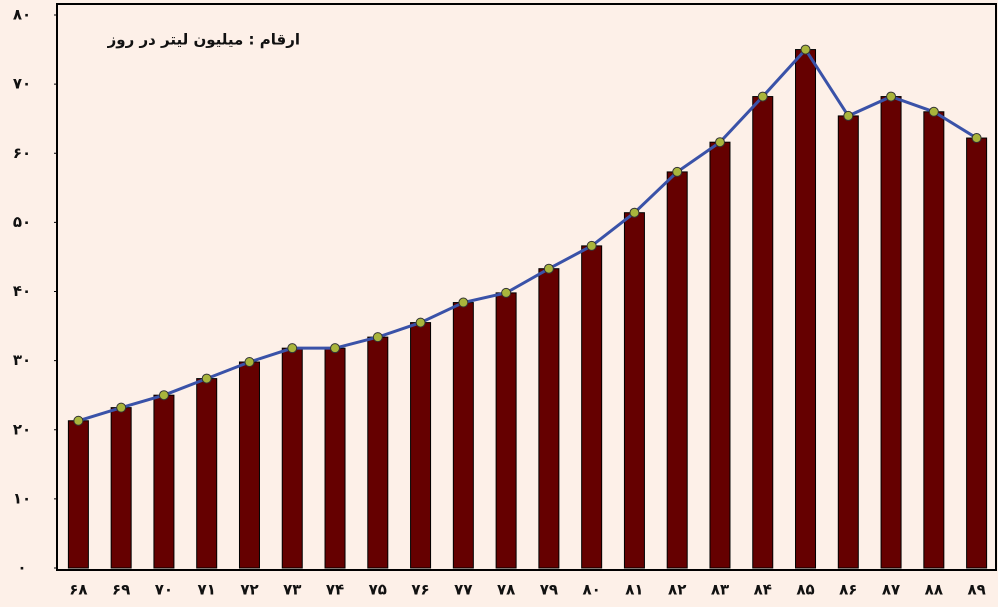 This screenshot has width=998, height=607. Describe the element at coordinates (249, 590) in the screenshot. I see `x-tick-label: ۷۲` at that location.